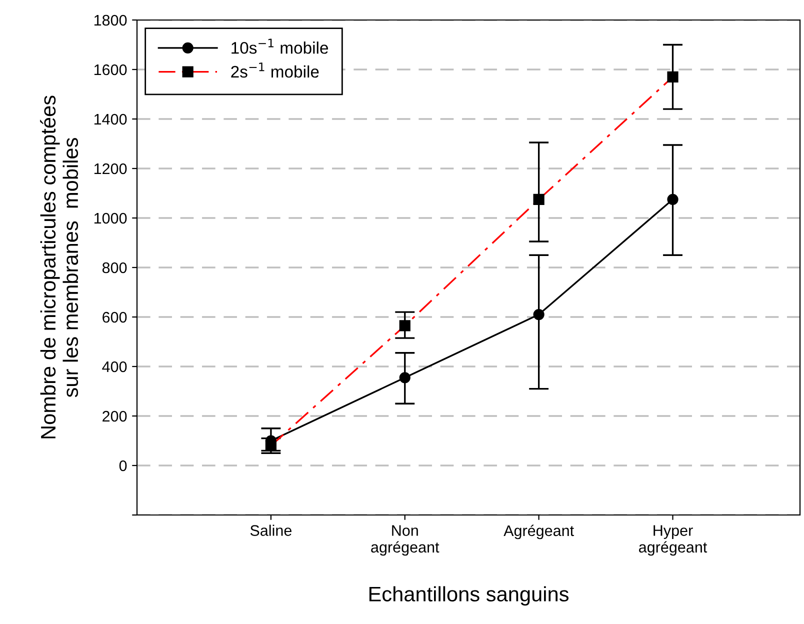 This screenshot has height=624, width=804. What do you see at coordinates (275, 70) in the screenshot?
I see `legend-label: 2s$^{−1}$ mobile` at bounding box center [275, 70].